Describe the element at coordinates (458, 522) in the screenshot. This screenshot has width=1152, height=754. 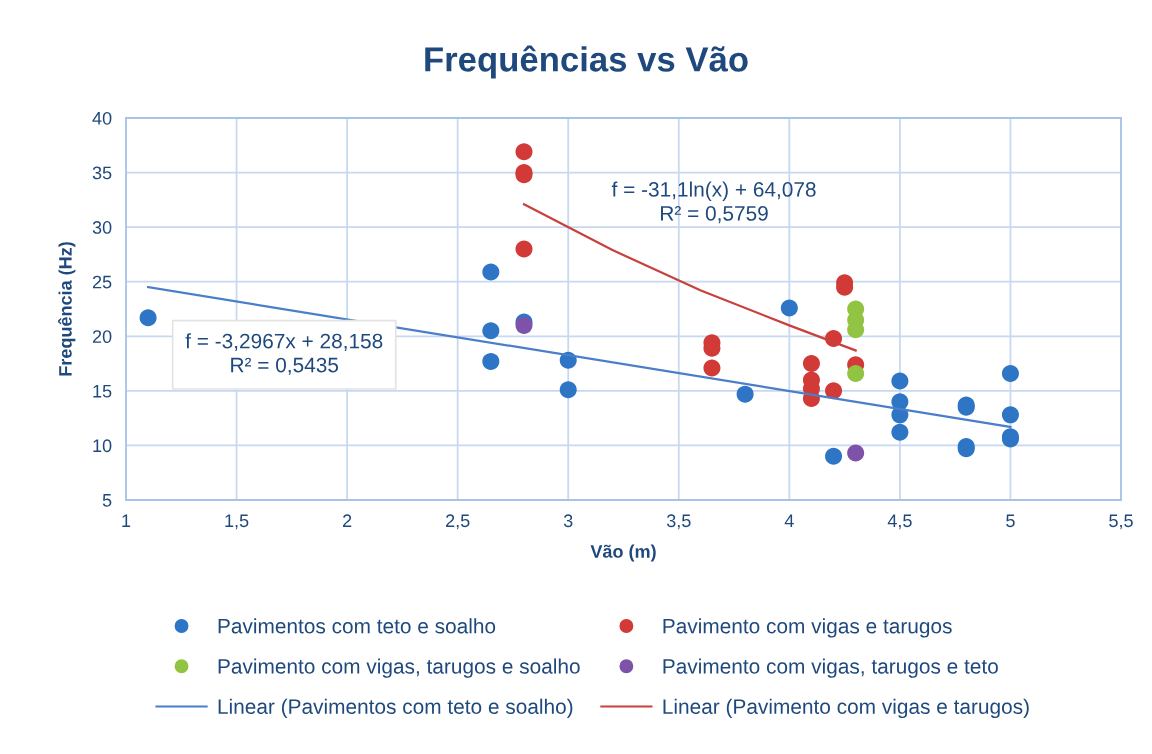
I see `x-tick-label: 2,5` at that location.